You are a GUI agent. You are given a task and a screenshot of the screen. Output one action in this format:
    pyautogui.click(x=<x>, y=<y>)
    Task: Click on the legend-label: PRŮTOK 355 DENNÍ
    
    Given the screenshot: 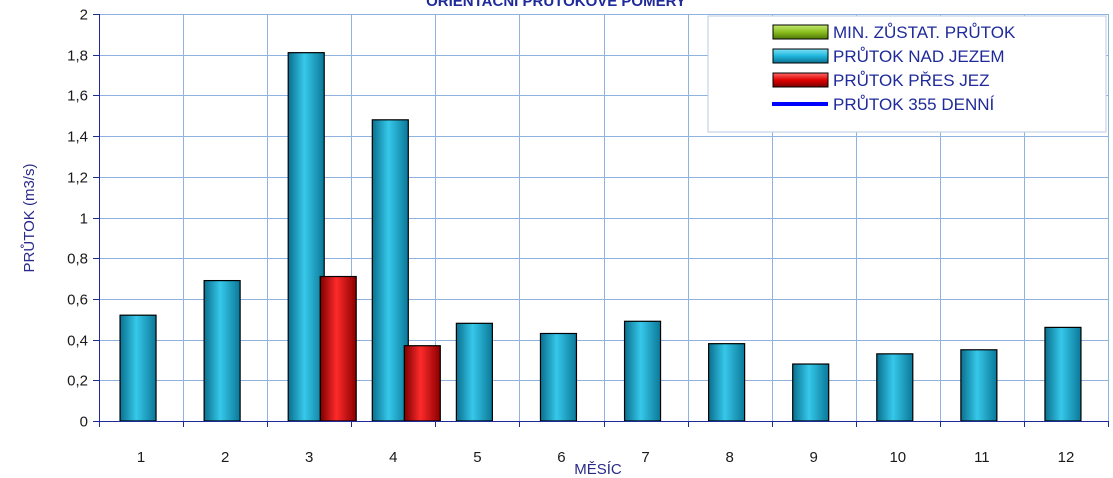 What is the action you would take?
    pyautogui.click(x=914, y=104)
    